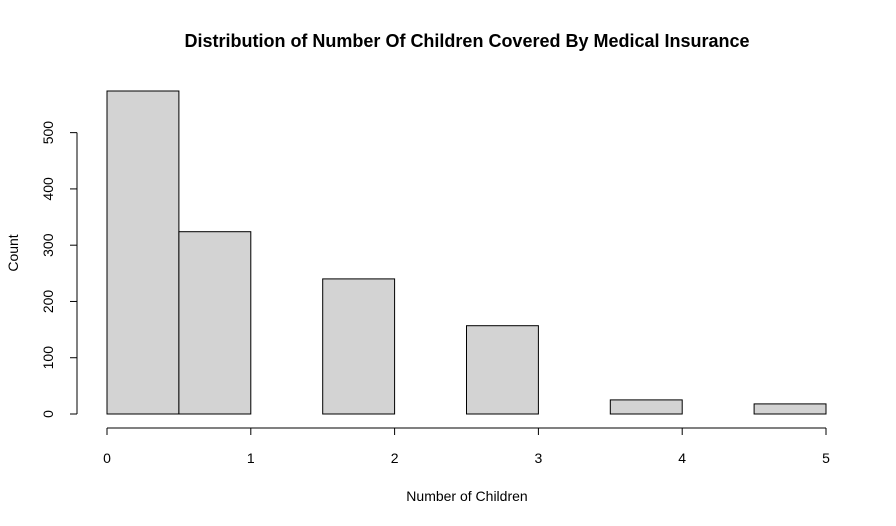  Describe the element at coordinates (48, 245) in the screenshot. I see `y-tick-label-3: 300` at that location.